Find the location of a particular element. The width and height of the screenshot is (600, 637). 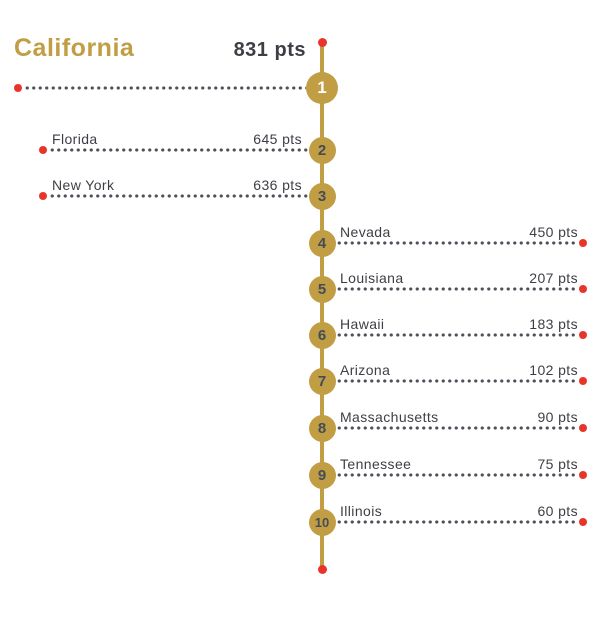

rank-circle-8: 8 is located at coordinates (322, 428).